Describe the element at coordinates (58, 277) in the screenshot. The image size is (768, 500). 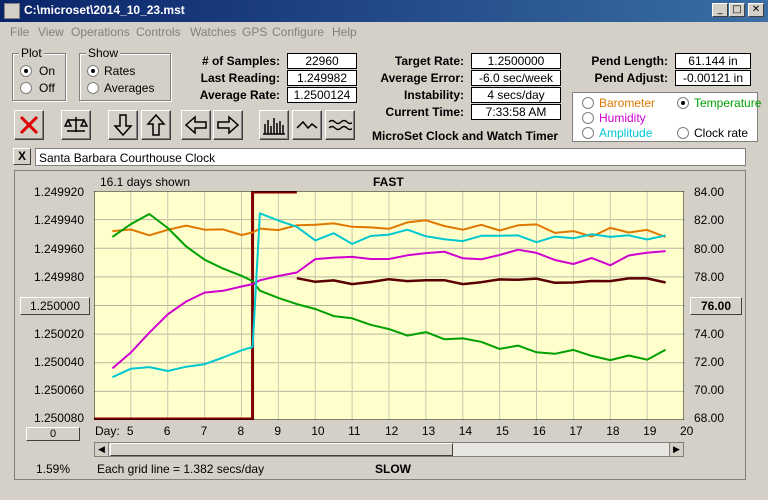
I see `y-left-tick: 1.249980` at that location.